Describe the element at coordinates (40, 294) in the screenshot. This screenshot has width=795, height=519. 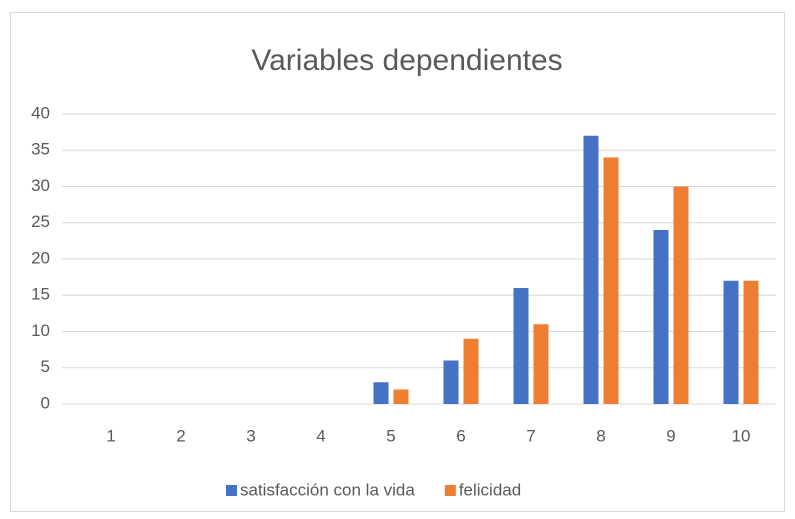
I see `y-tick-label: 15` at that location.